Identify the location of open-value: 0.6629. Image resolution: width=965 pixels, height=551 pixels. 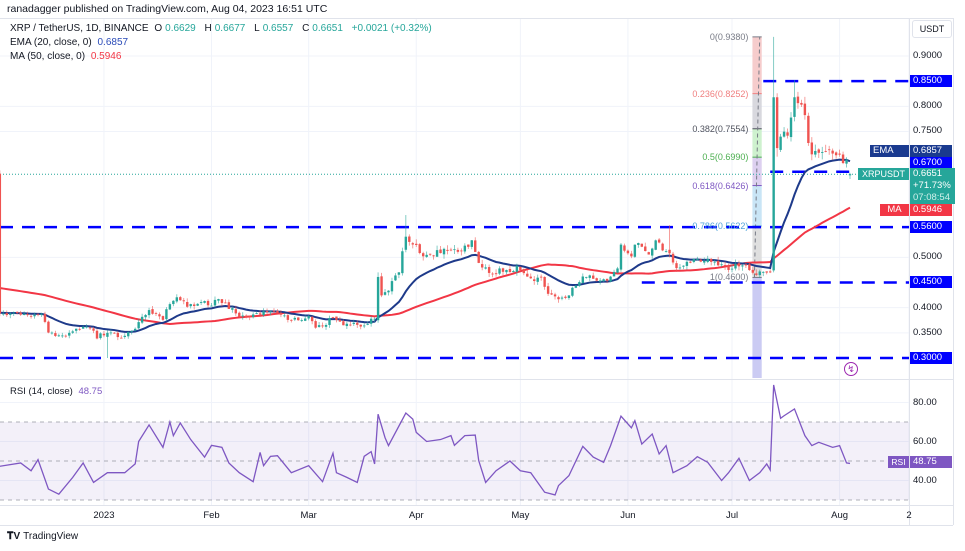
(180, 28).